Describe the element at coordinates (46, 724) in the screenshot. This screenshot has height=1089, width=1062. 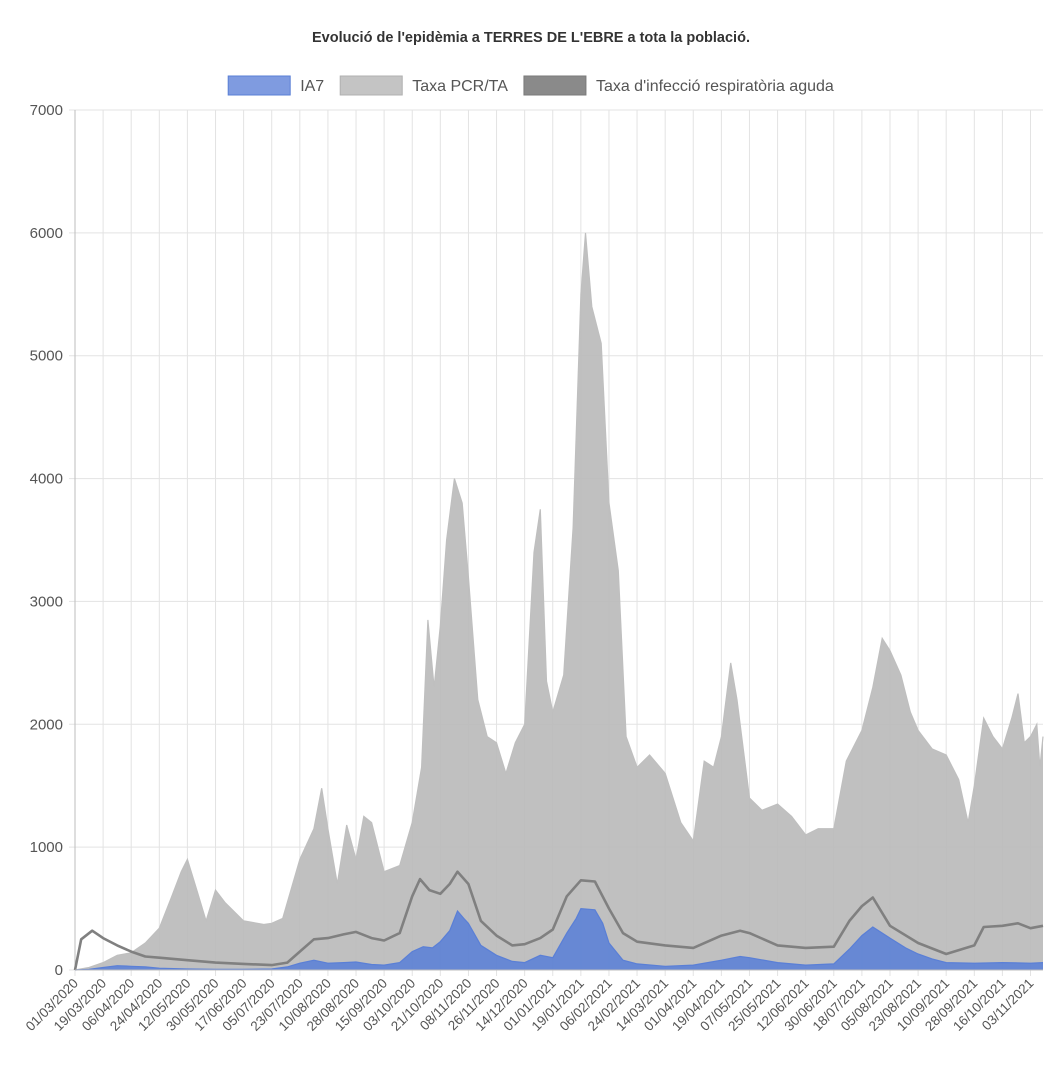
I see `y-tick-label: 2000` at that location.